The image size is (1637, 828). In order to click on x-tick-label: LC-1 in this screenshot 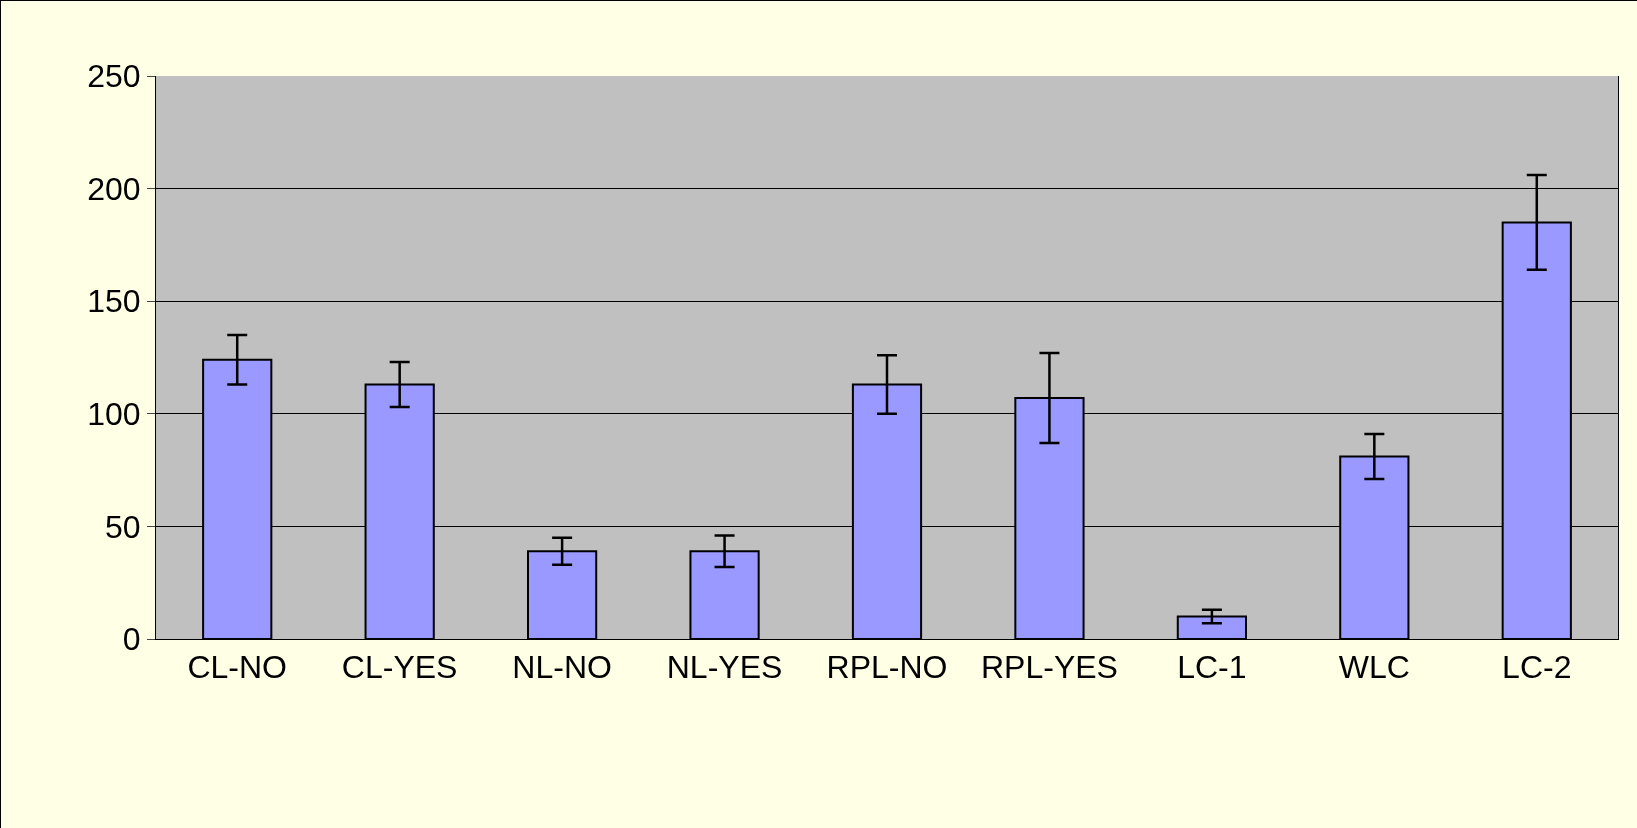, I will do `click(1212, 667)`.